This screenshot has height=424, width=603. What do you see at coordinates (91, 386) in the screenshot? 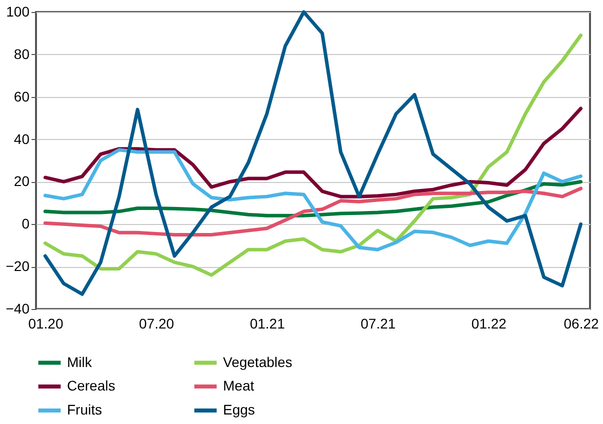
I see `legend-label: Cereals` at bounding box center [91, 386].